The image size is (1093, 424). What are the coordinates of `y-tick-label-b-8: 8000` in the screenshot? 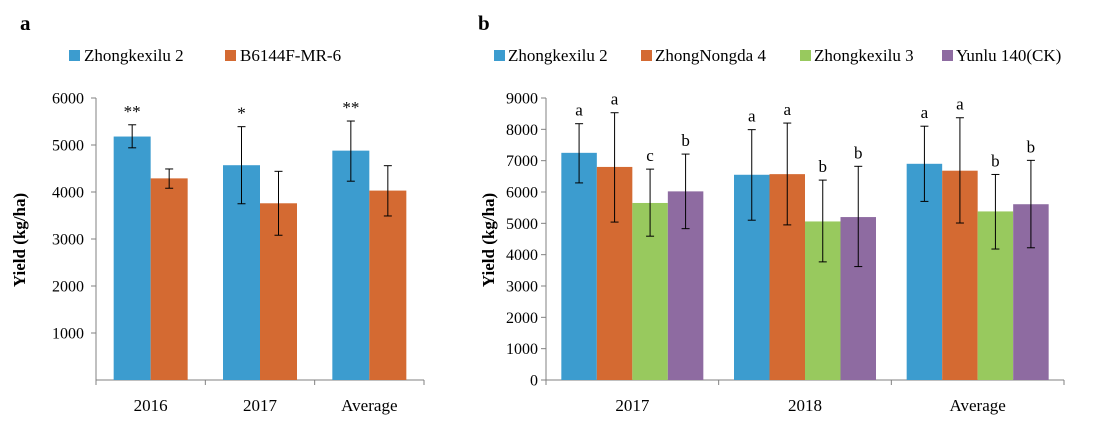 It's located at (522, 130).